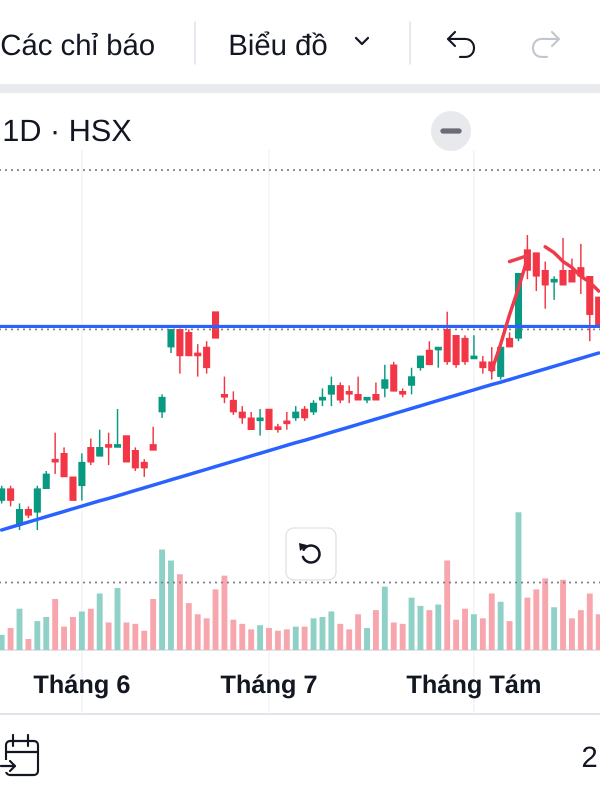 Image resolution: width=600 pixels, height=800 pixels. Describe the element at coordinates (268, 686) in the screenshot. I see `x-tick-label: Tháng 7` at that location.